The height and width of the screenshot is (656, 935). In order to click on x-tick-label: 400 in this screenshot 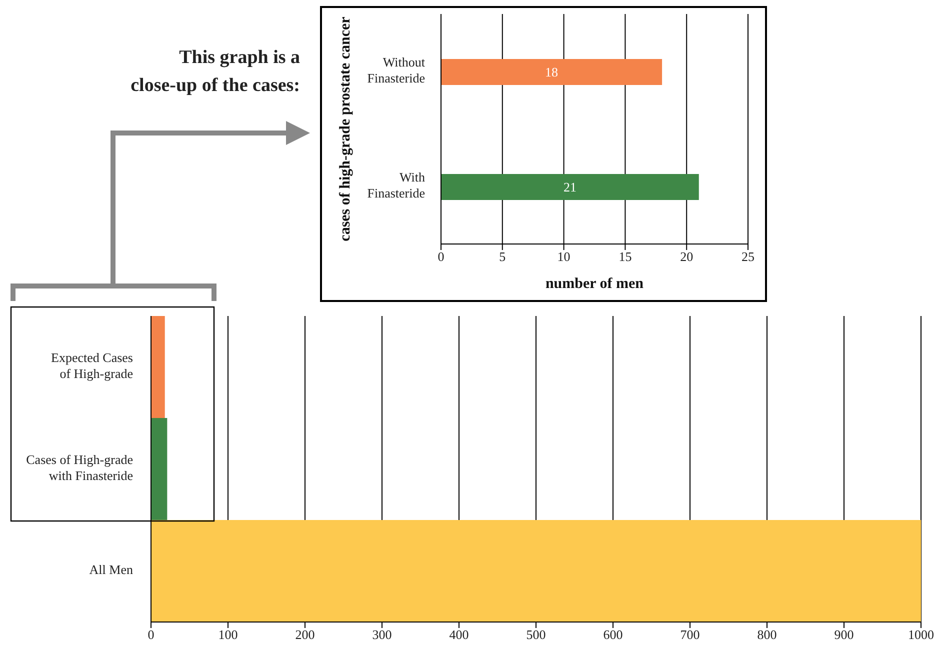, I will do `click(459, 634)`.